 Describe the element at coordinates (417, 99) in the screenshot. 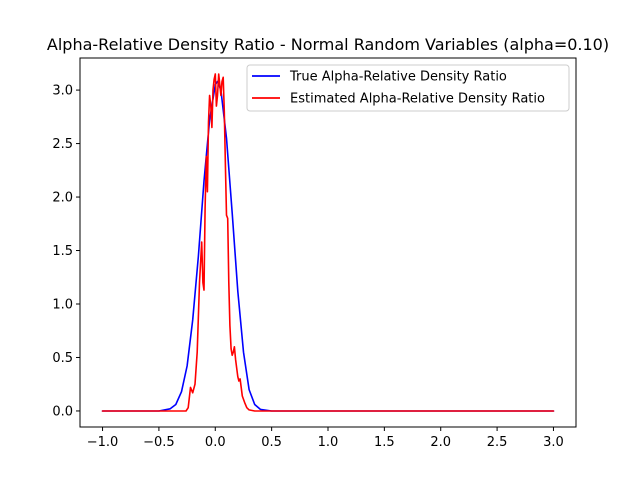

I see `legend-label-2: Estimated Alpha-Relative Density Ratio` at that location.